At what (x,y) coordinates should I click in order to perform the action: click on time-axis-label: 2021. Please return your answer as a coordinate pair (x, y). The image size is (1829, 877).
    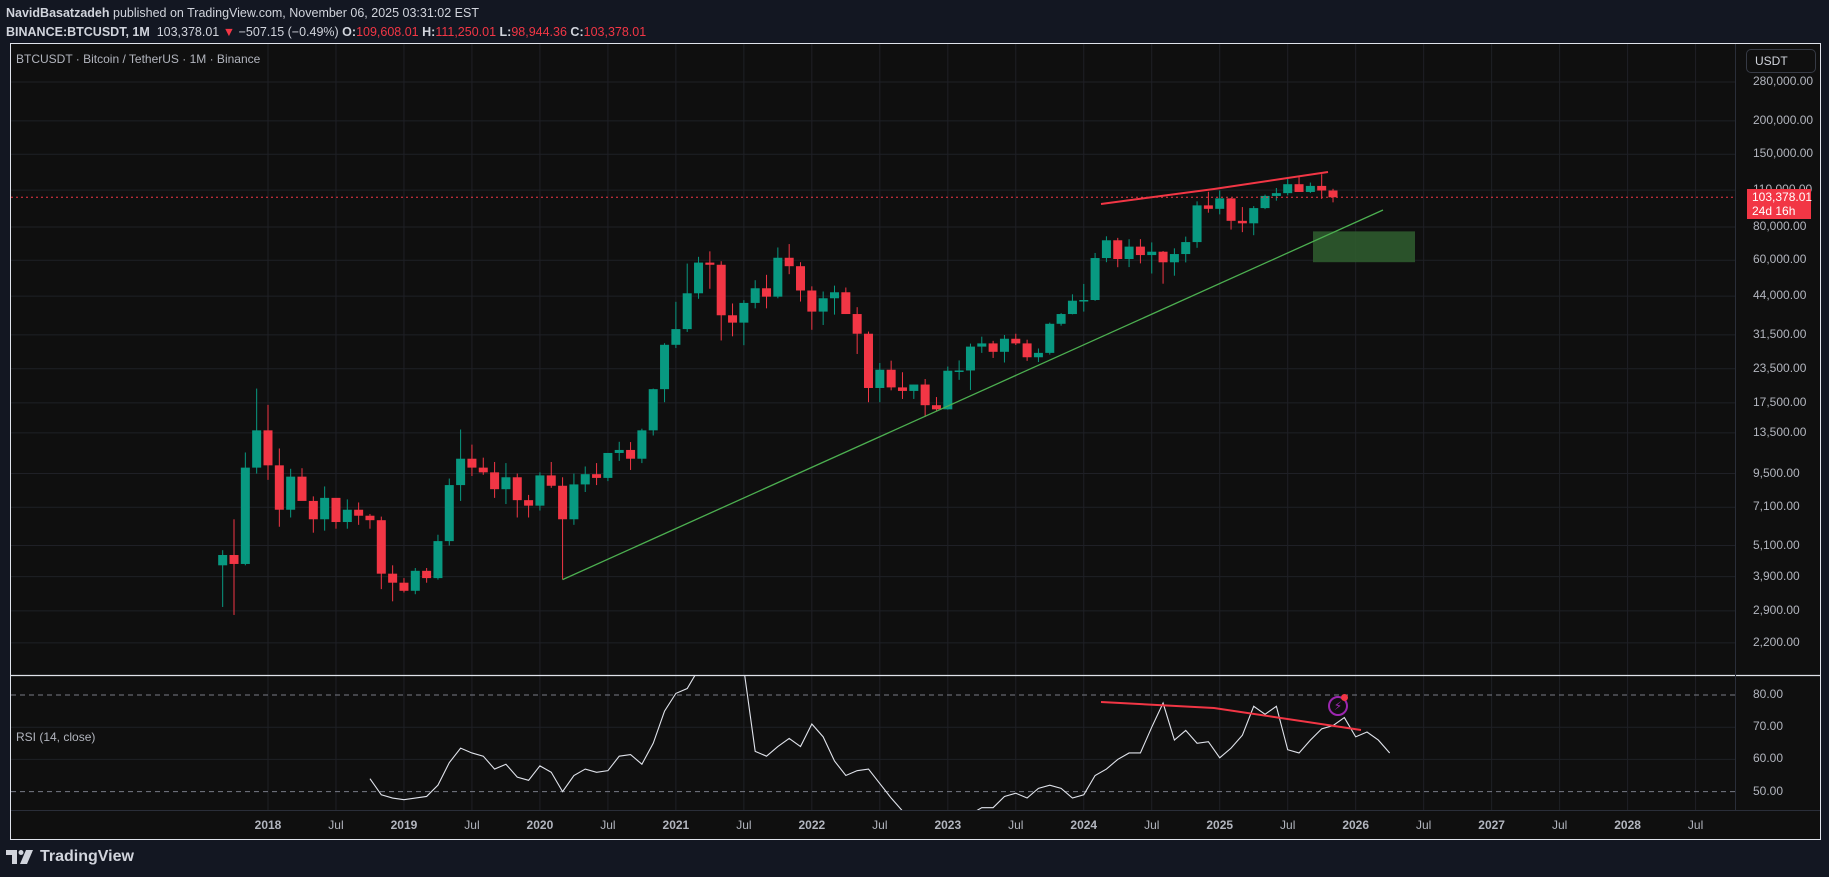
    Looking at the image, I should click on (676, 825).